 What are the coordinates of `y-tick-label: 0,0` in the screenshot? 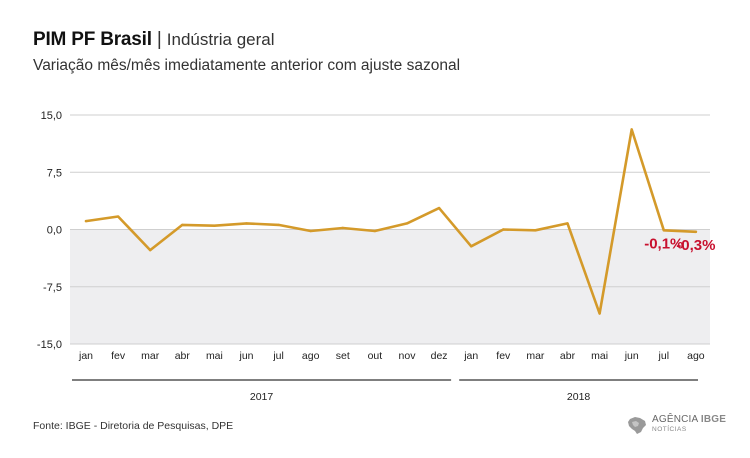 It's located at (54, 231).